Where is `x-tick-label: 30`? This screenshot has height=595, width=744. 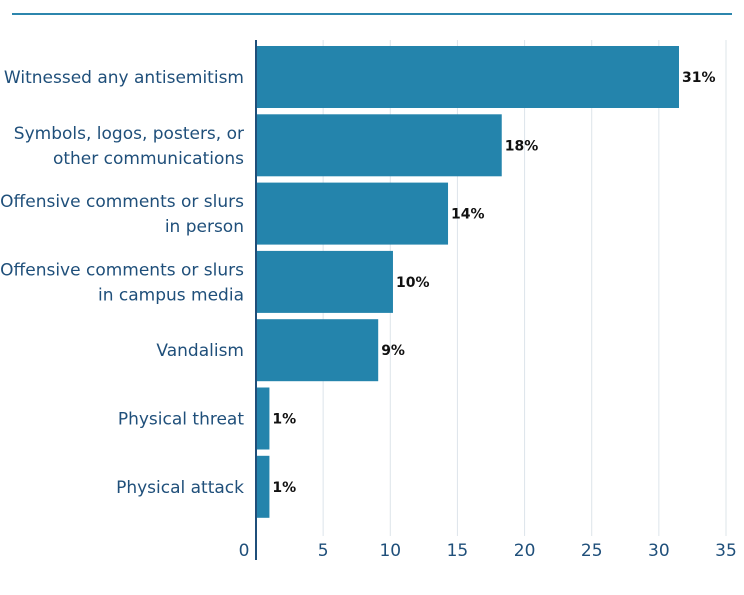 x-tick-label: 30 is located at coordinates (659, 551).